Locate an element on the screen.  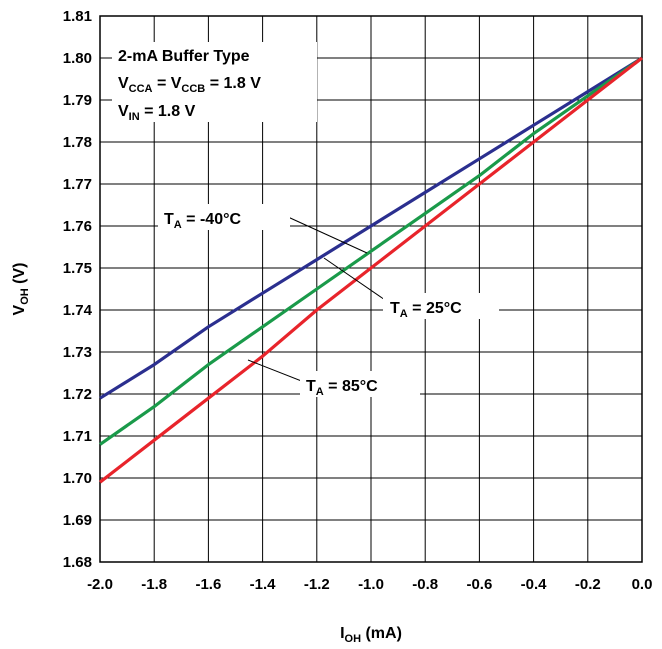
y-tick-label: 1.71 is located at coordinates (77, 436).